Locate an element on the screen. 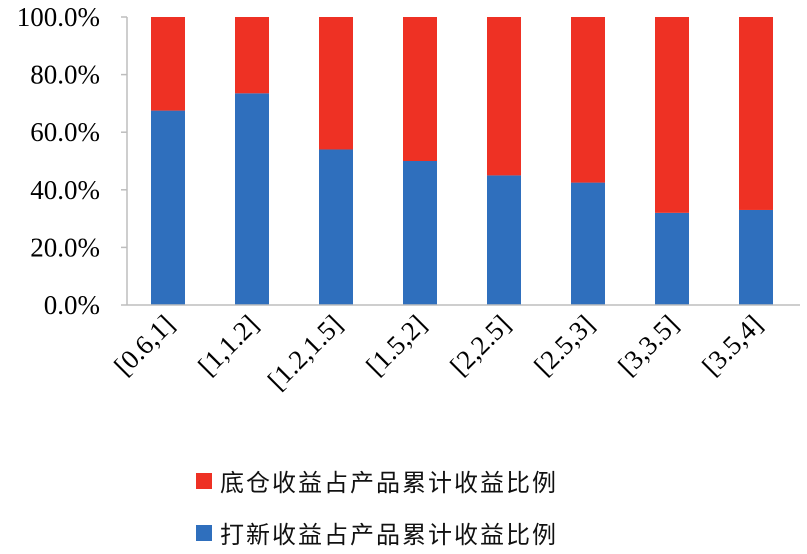 The width and height of the screenshot is (807, 554). y-tick-label: 0.0% is located at coordinates (72, 305).